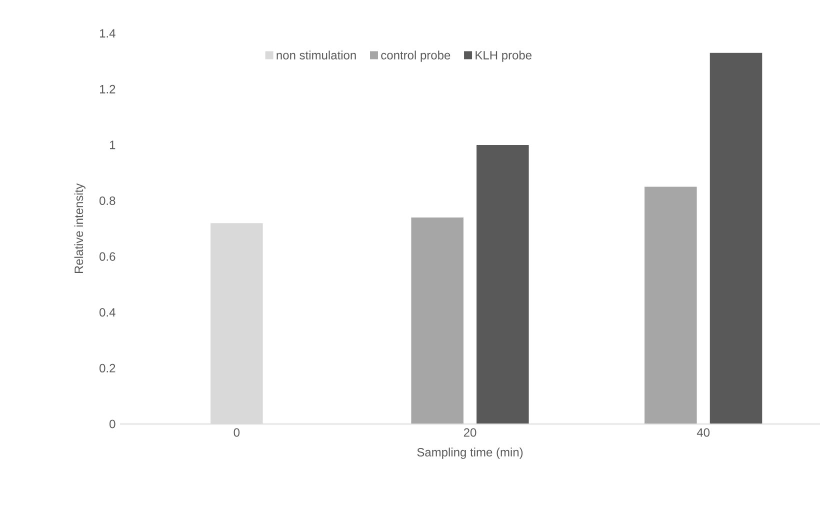 The width and height of the screenshot is (830, 505). What do you see at coordinates (108, 33) in the screenshot?
I see `y-tick-label: 1.4` at bounding box center [108, 33].